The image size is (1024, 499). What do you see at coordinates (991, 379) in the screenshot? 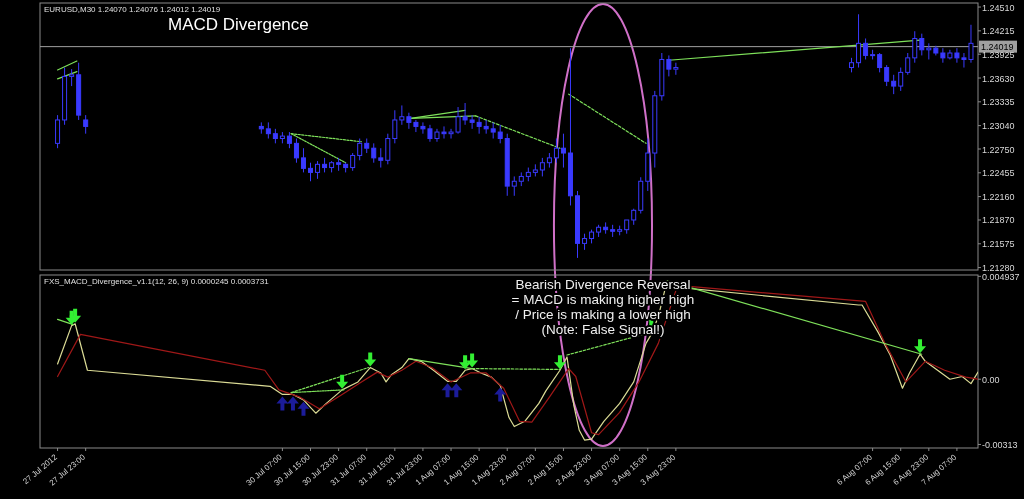
I see `y-tick-label: 0.00` at bounding box center [991, 379].